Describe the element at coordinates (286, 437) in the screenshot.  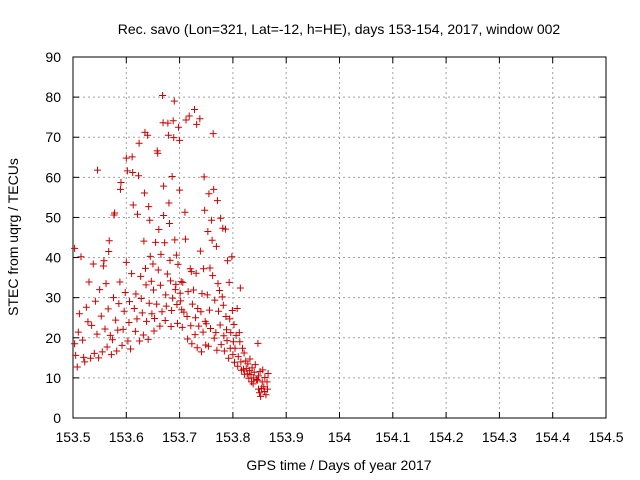
I see `x-tick-label: 153.9` at that location.